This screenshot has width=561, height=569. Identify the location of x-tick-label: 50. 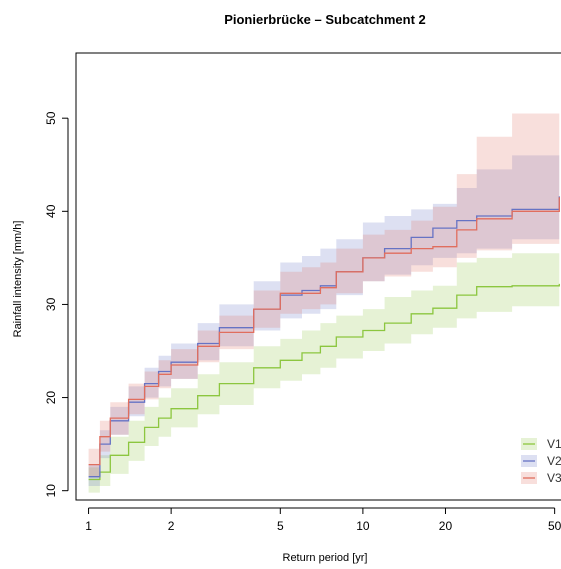
(554, 526).